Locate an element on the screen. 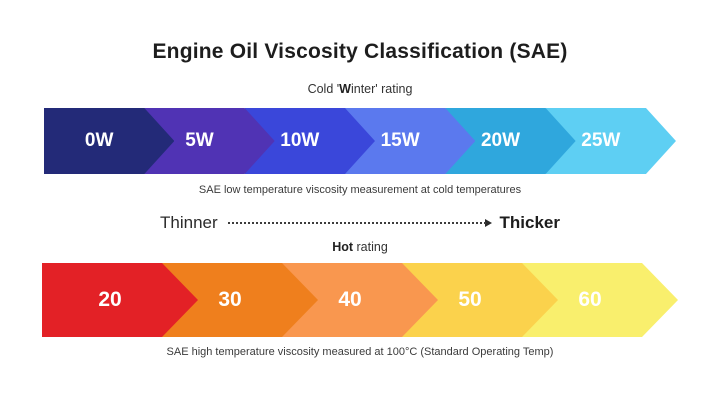  cold-rating-suffix: inter' rating is located at coordinates (381, 89).